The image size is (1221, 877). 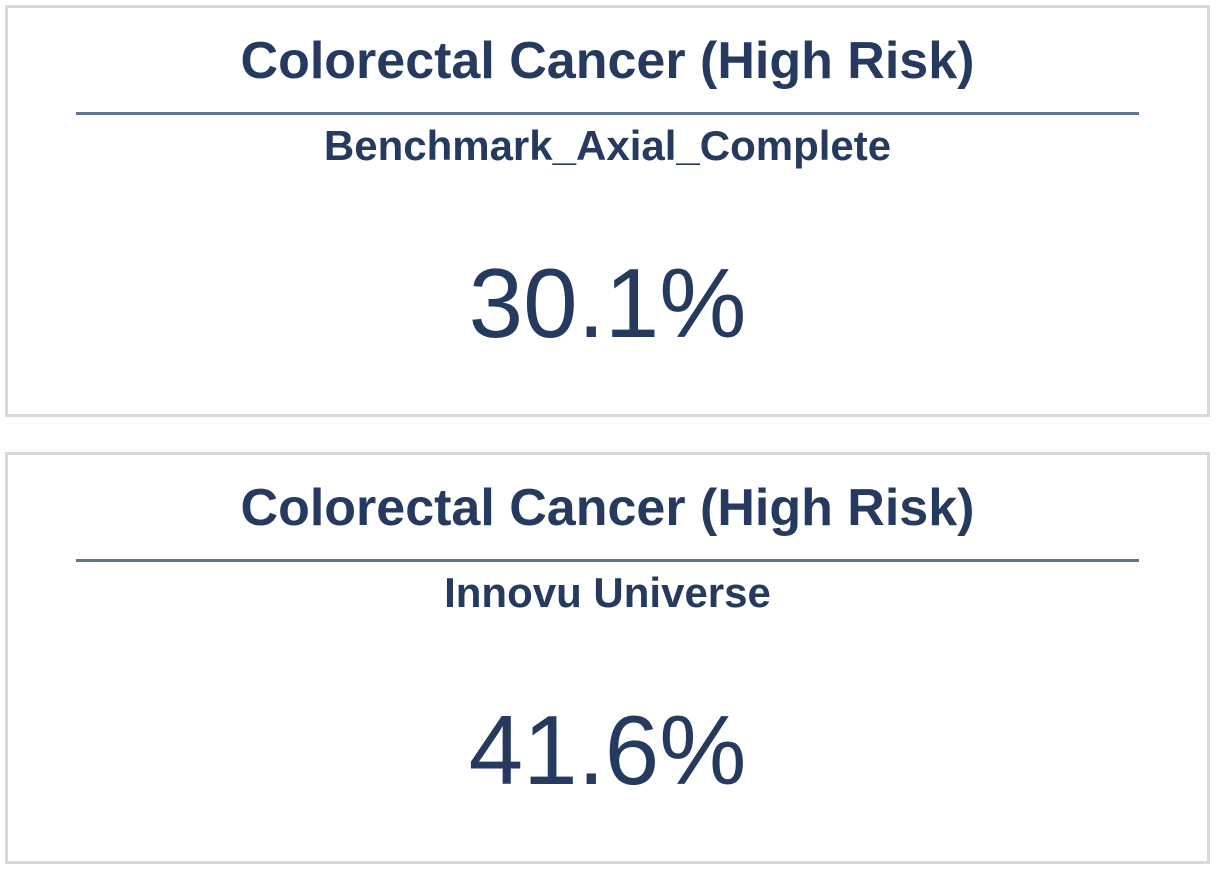 What do you see at coordinates (607, 303) in the screenshot?
I see `metric-value: 30.1%` at bounding box center [607, 303].